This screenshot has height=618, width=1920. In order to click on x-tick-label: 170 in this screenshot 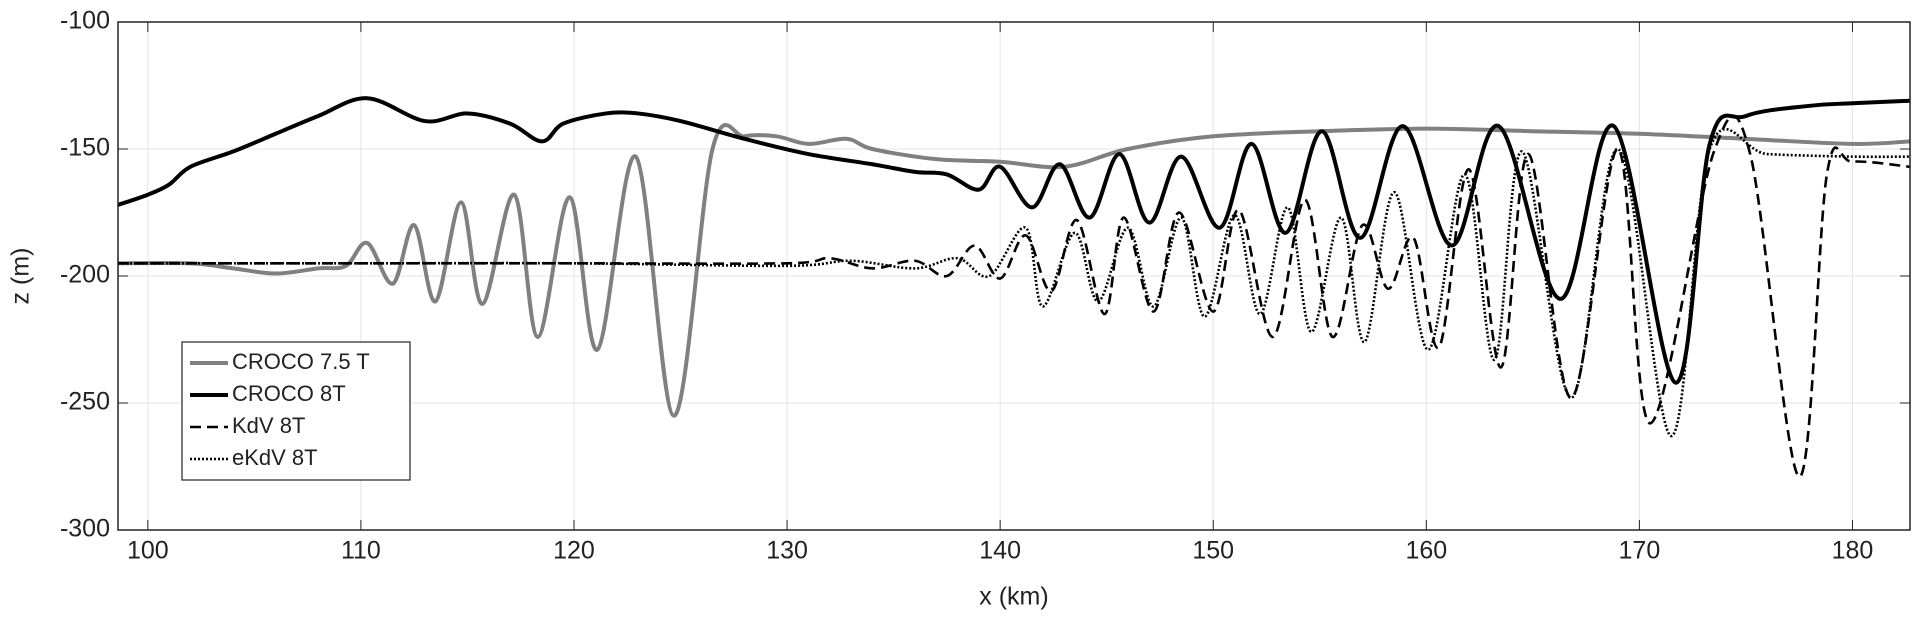, I will do `click(1640, 551)`.